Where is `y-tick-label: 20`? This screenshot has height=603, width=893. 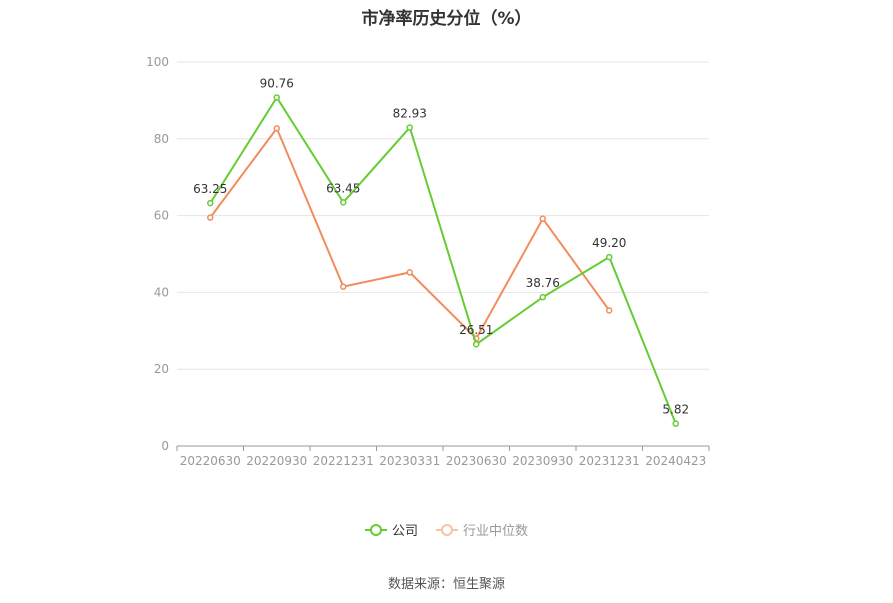
y-tick-label: 20 is located at coordinates (161, 369).